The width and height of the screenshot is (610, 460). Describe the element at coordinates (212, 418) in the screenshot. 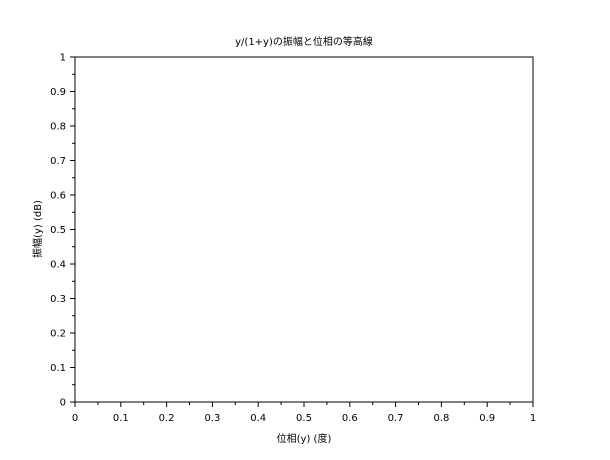

I see `x-tick-label: 0.3` at that location.